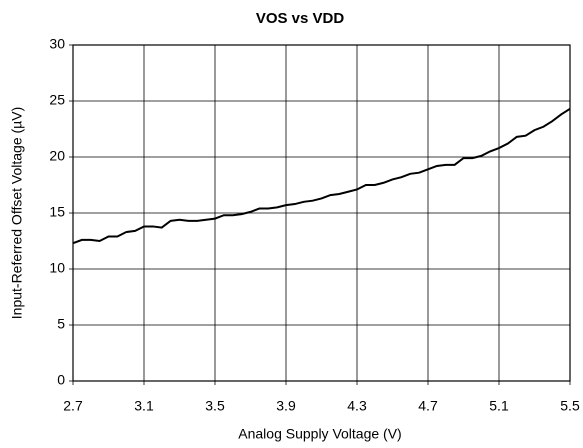  Describe the element at coordinates (286, 406) in the screenshot. I see `x-tick-label: 3.9` at that location.